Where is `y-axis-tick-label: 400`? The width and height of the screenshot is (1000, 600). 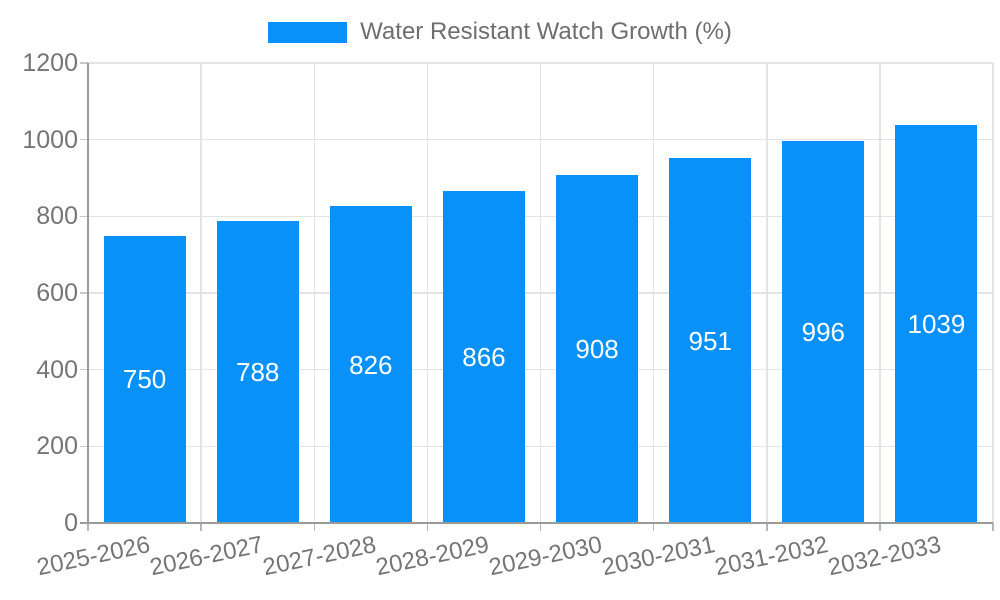 y-axis-tick-label: 400 is located at coordinates (57, 369).